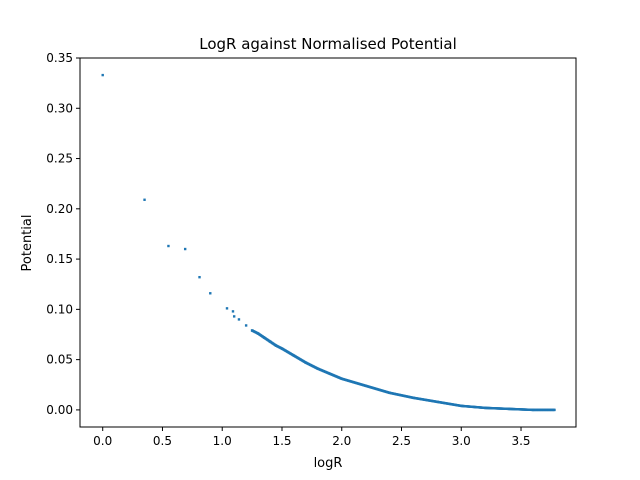 The height and width of the screenshot is (480, 640). I want to click on x-tick-label: 1.5, so click(281, 441).